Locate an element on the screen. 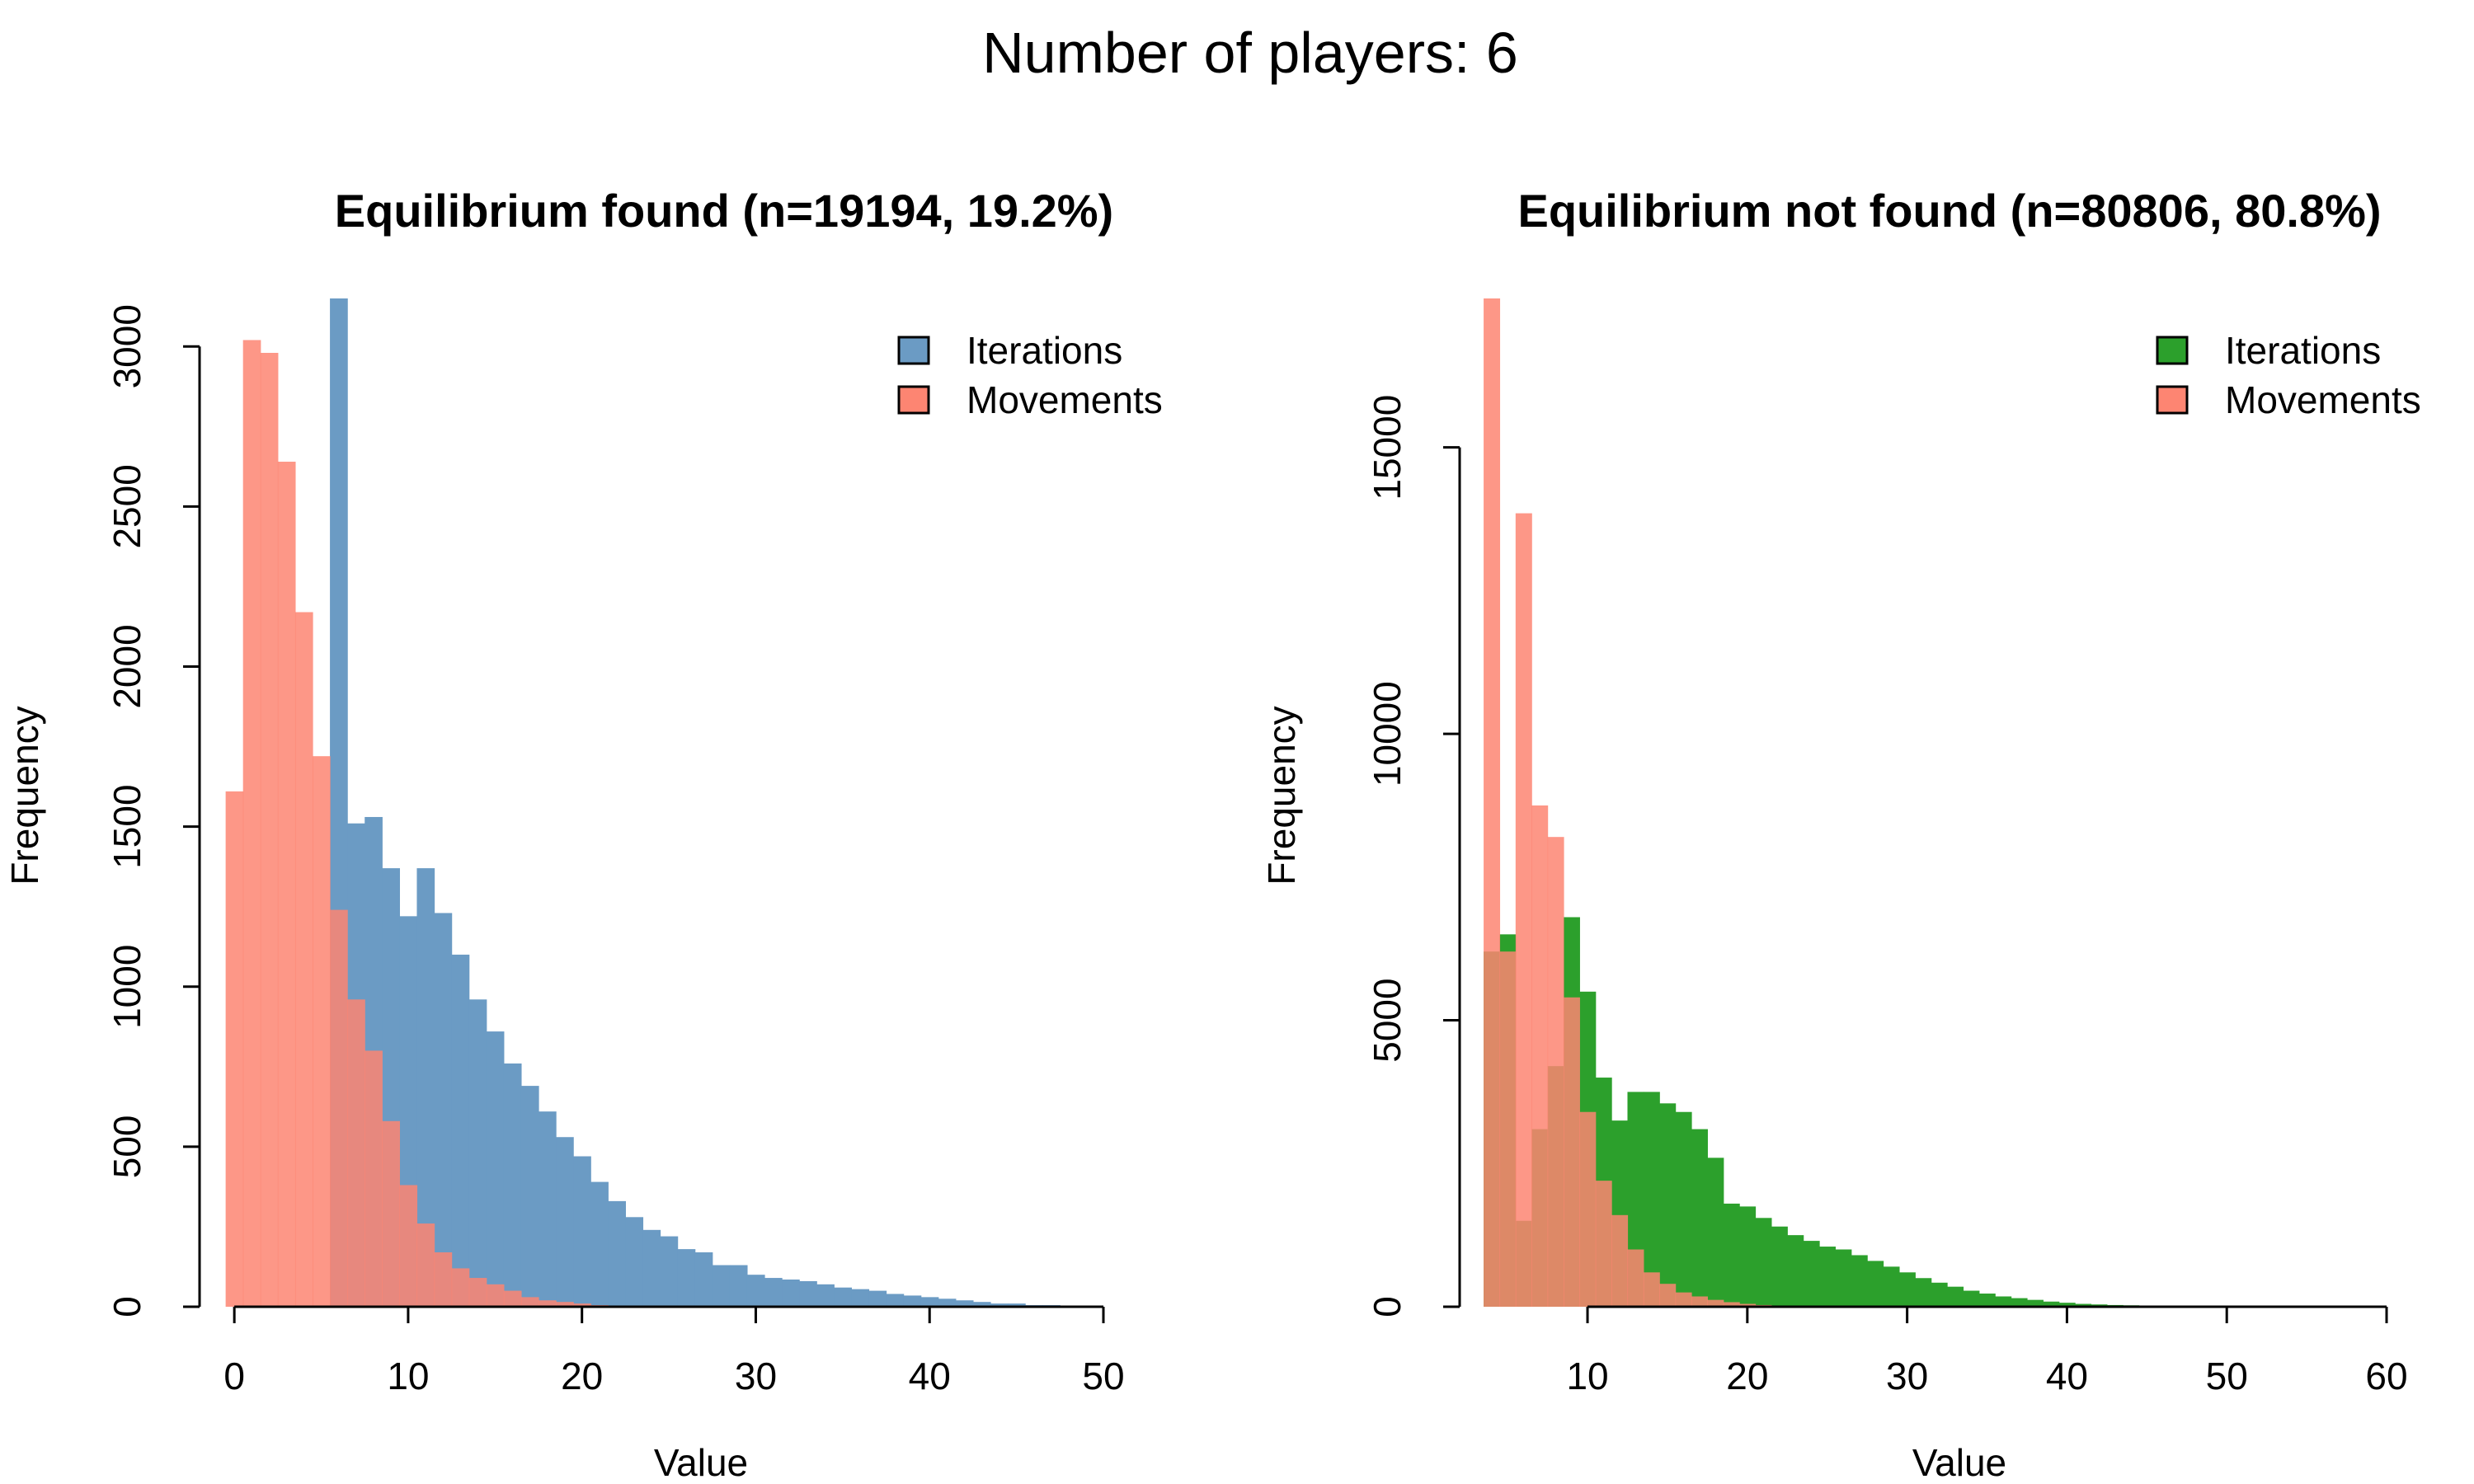 The height and width of the screenshot is (1484, 2474). legend-item: Movements is located at coordinates (2288, 399).